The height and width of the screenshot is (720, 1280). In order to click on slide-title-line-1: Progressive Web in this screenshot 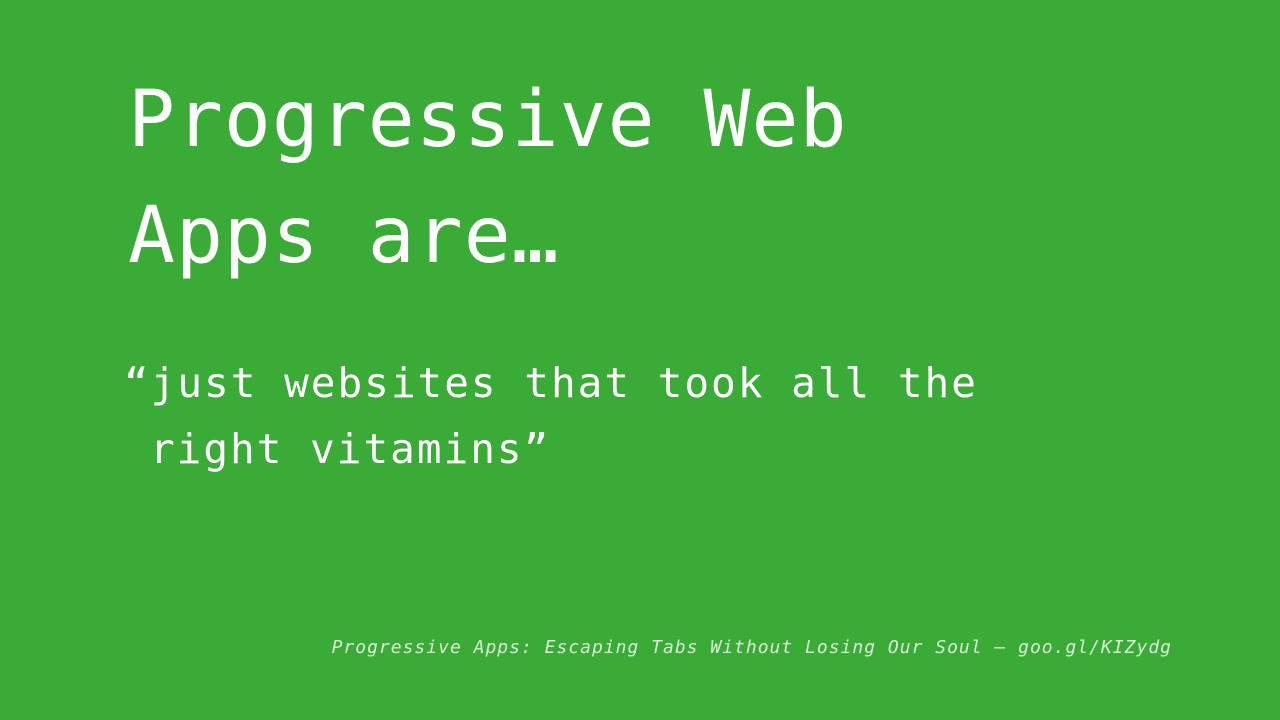, I will do `click(488, 120)`.